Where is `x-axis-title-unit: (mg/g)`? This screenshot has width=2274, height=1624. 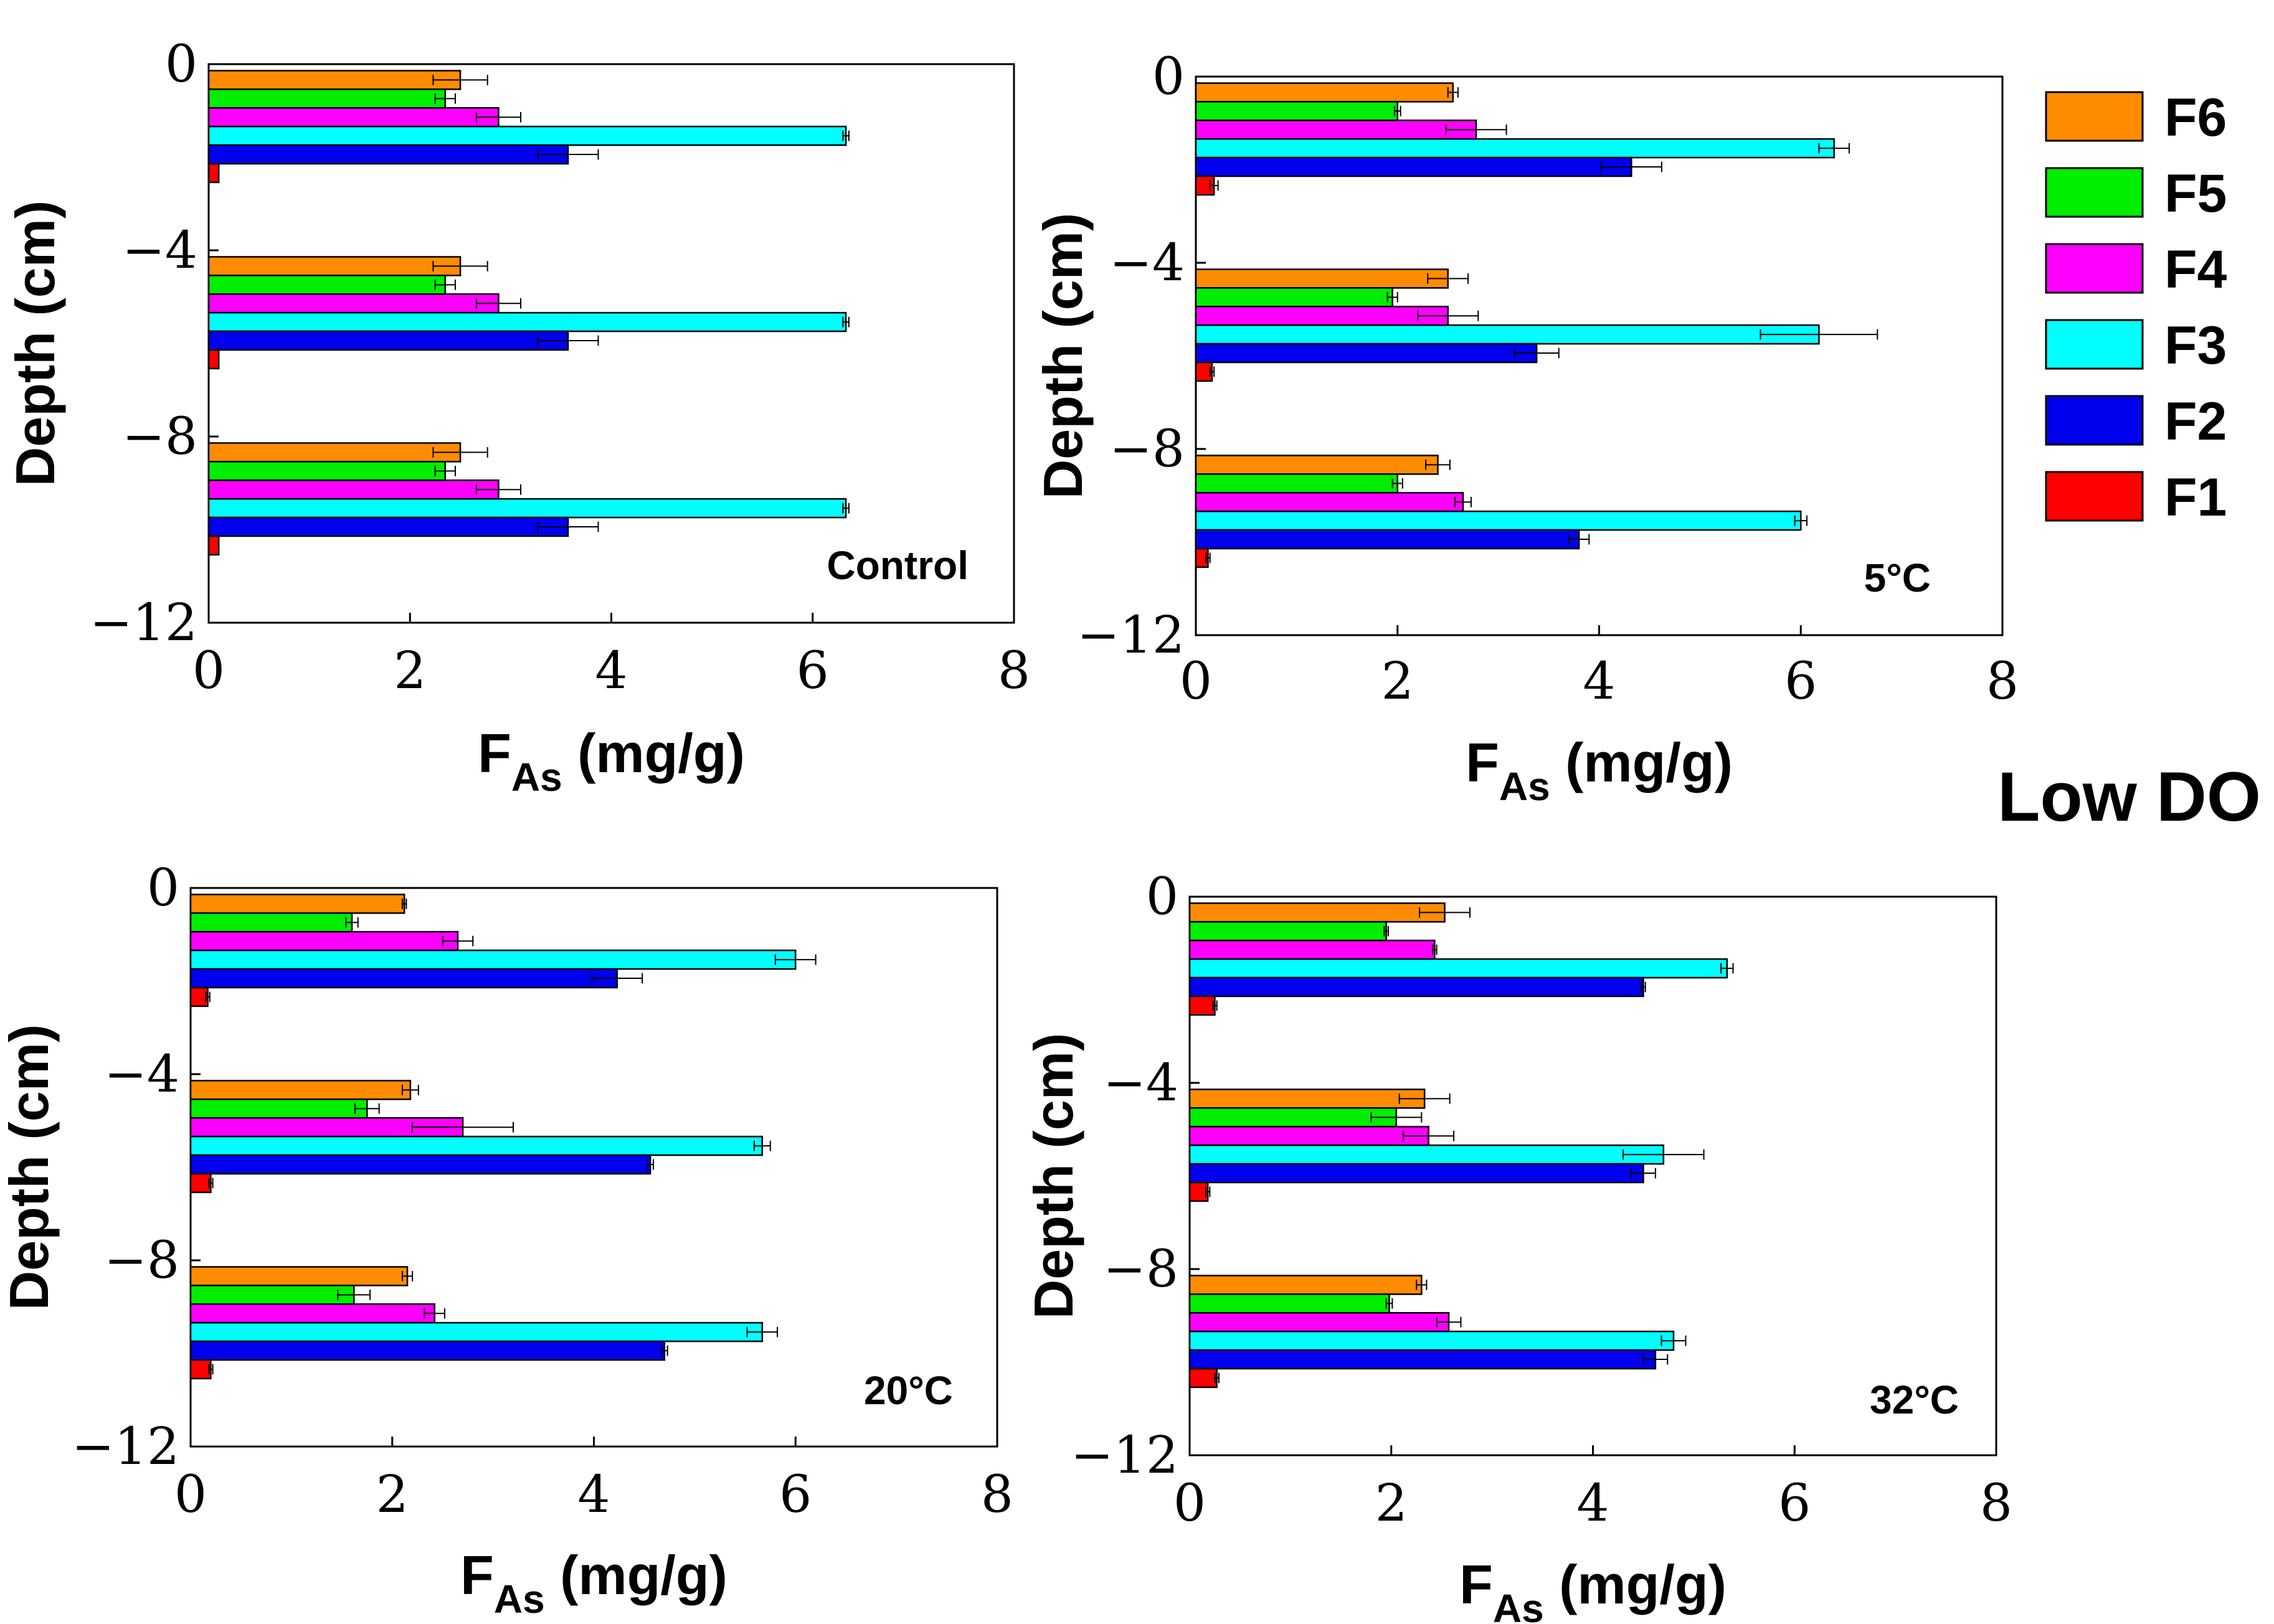 x-axis-title-unit: (mg/g) is located at coordinates (1635, 1584).